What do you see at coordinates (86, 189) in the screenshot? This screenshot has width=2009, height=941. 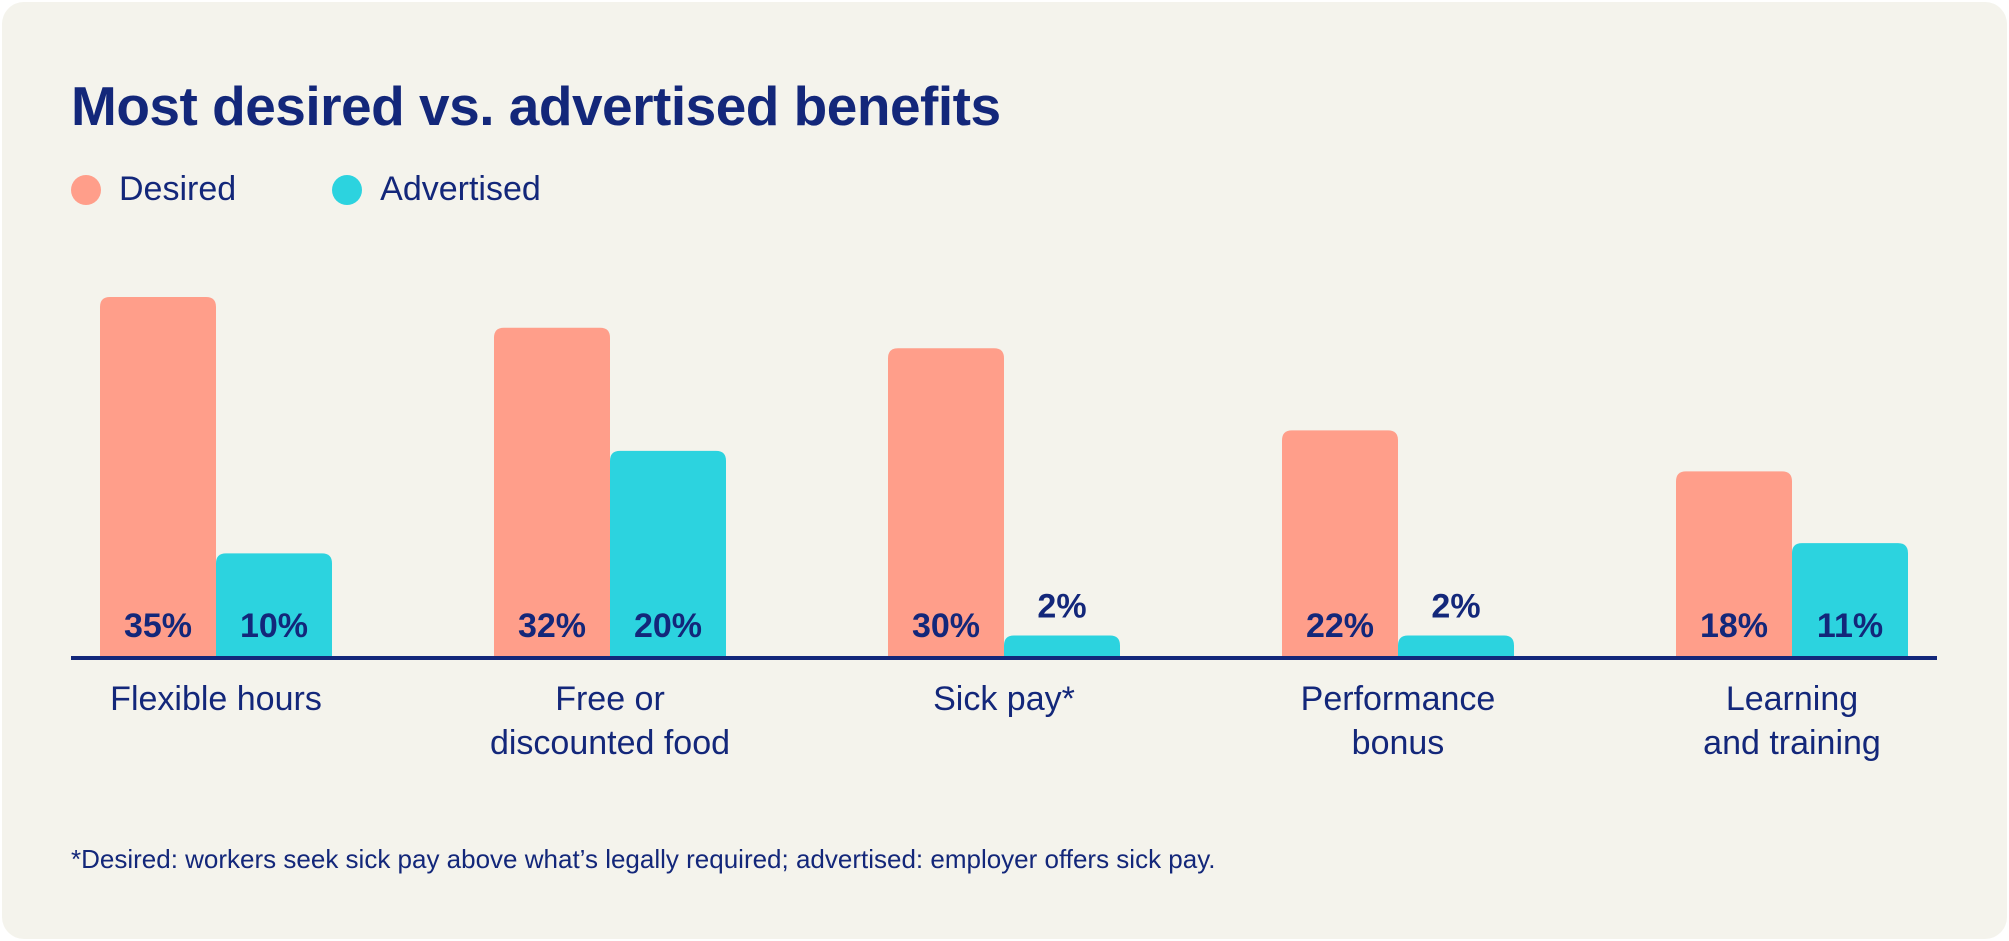 I see `legend-swatch-desired` at bounding box center [86, 189].